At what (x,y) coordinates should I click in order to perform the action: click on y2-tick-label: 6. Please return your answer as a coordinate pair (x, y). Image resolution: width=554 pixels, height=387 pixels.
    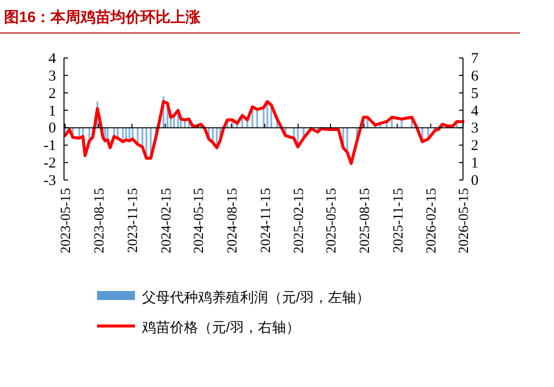
    Looking at the image, I should click on (475, 76).